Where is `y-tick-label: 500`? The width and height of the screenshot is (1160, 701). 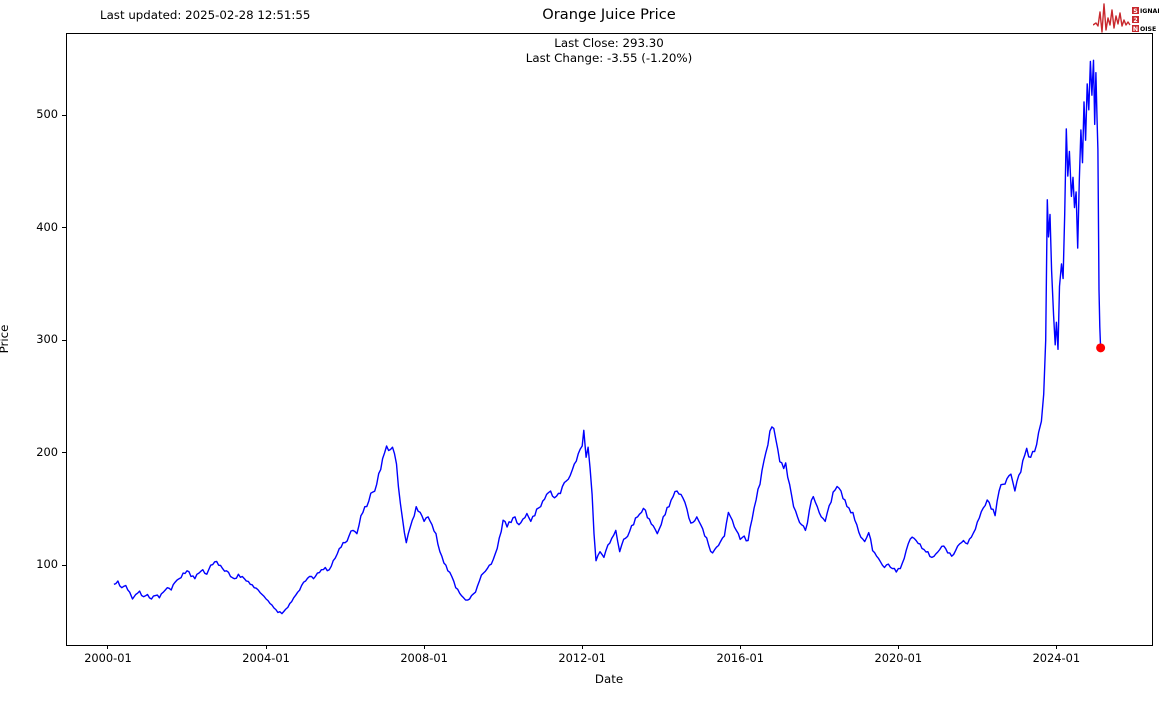 y-tick-label: 500 is located at coordinates (47, 114).